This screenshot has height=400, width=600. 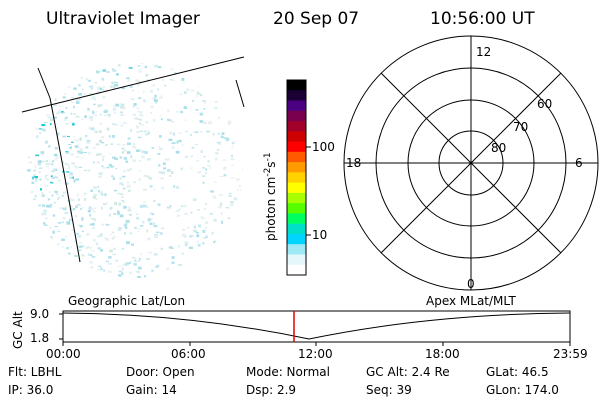 I want to click on dsp-info: Dsp: 2.9, so click(x=271, y=390).